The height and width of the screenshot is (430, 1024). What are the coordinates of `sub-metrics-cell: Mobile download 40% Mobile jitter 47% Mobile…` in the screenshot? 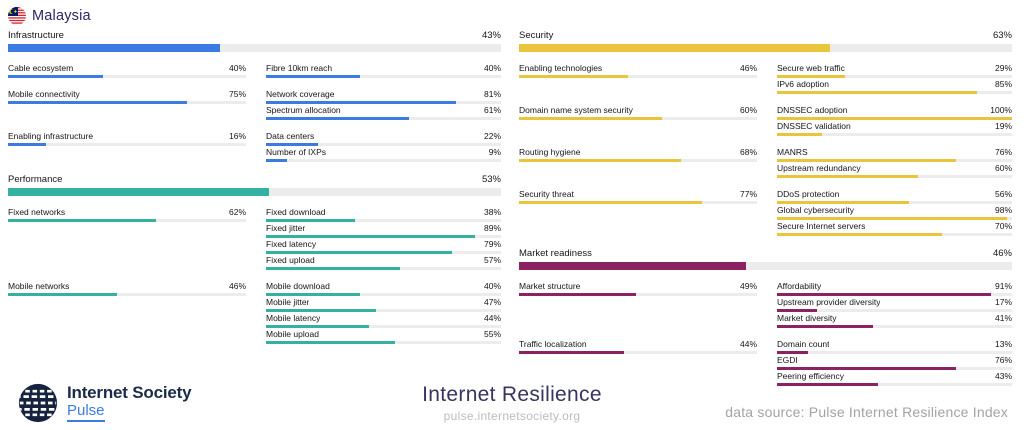 It's located at (383, 314).